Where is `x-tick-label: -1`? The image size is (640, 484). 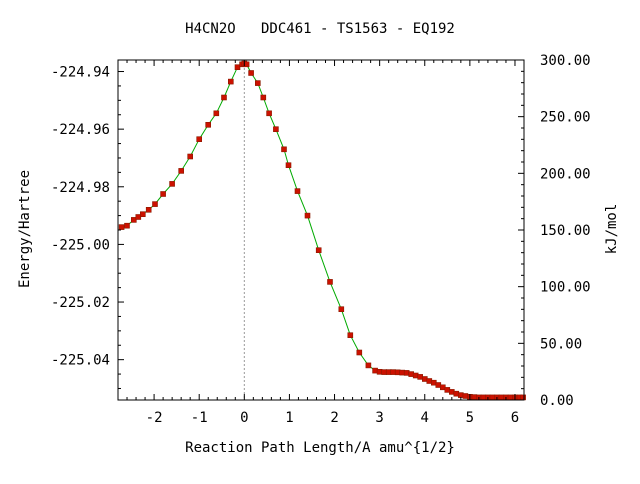 x-tick-label: -1 is located at coordinates (199, 418).